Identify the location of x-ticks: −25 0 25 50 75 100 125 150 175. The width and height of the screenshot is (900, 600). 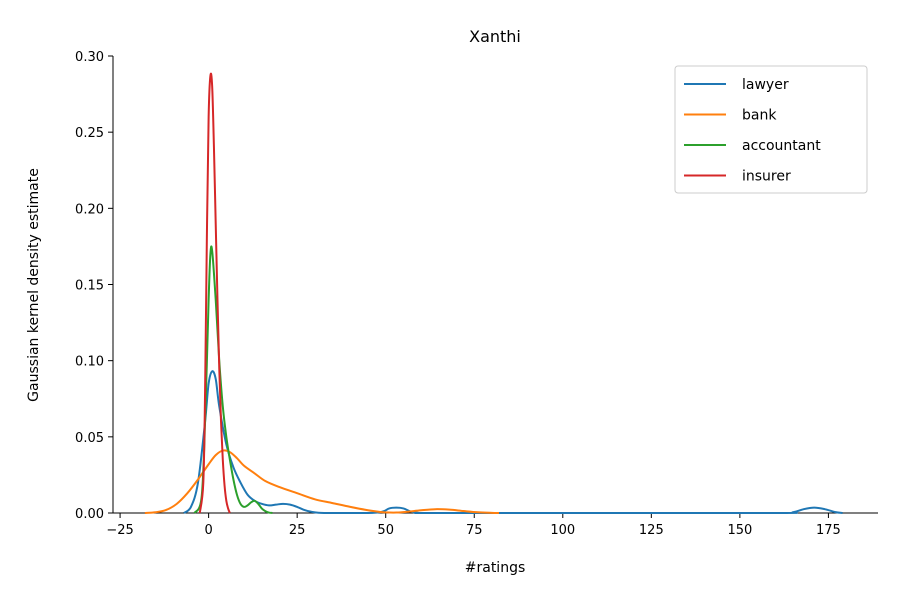
(473, 525).